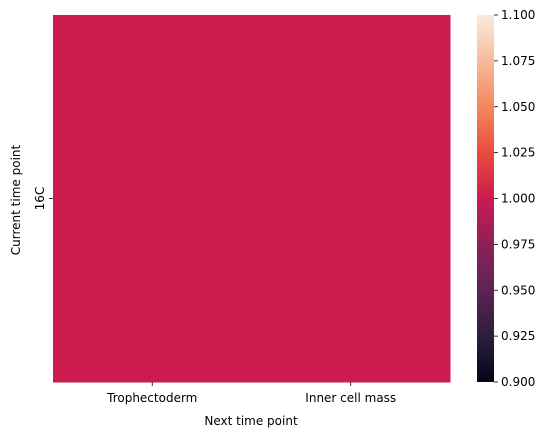 This screenshot has width=552, height=443. I want to click on y-ticks: 16C, so click(43, 199).